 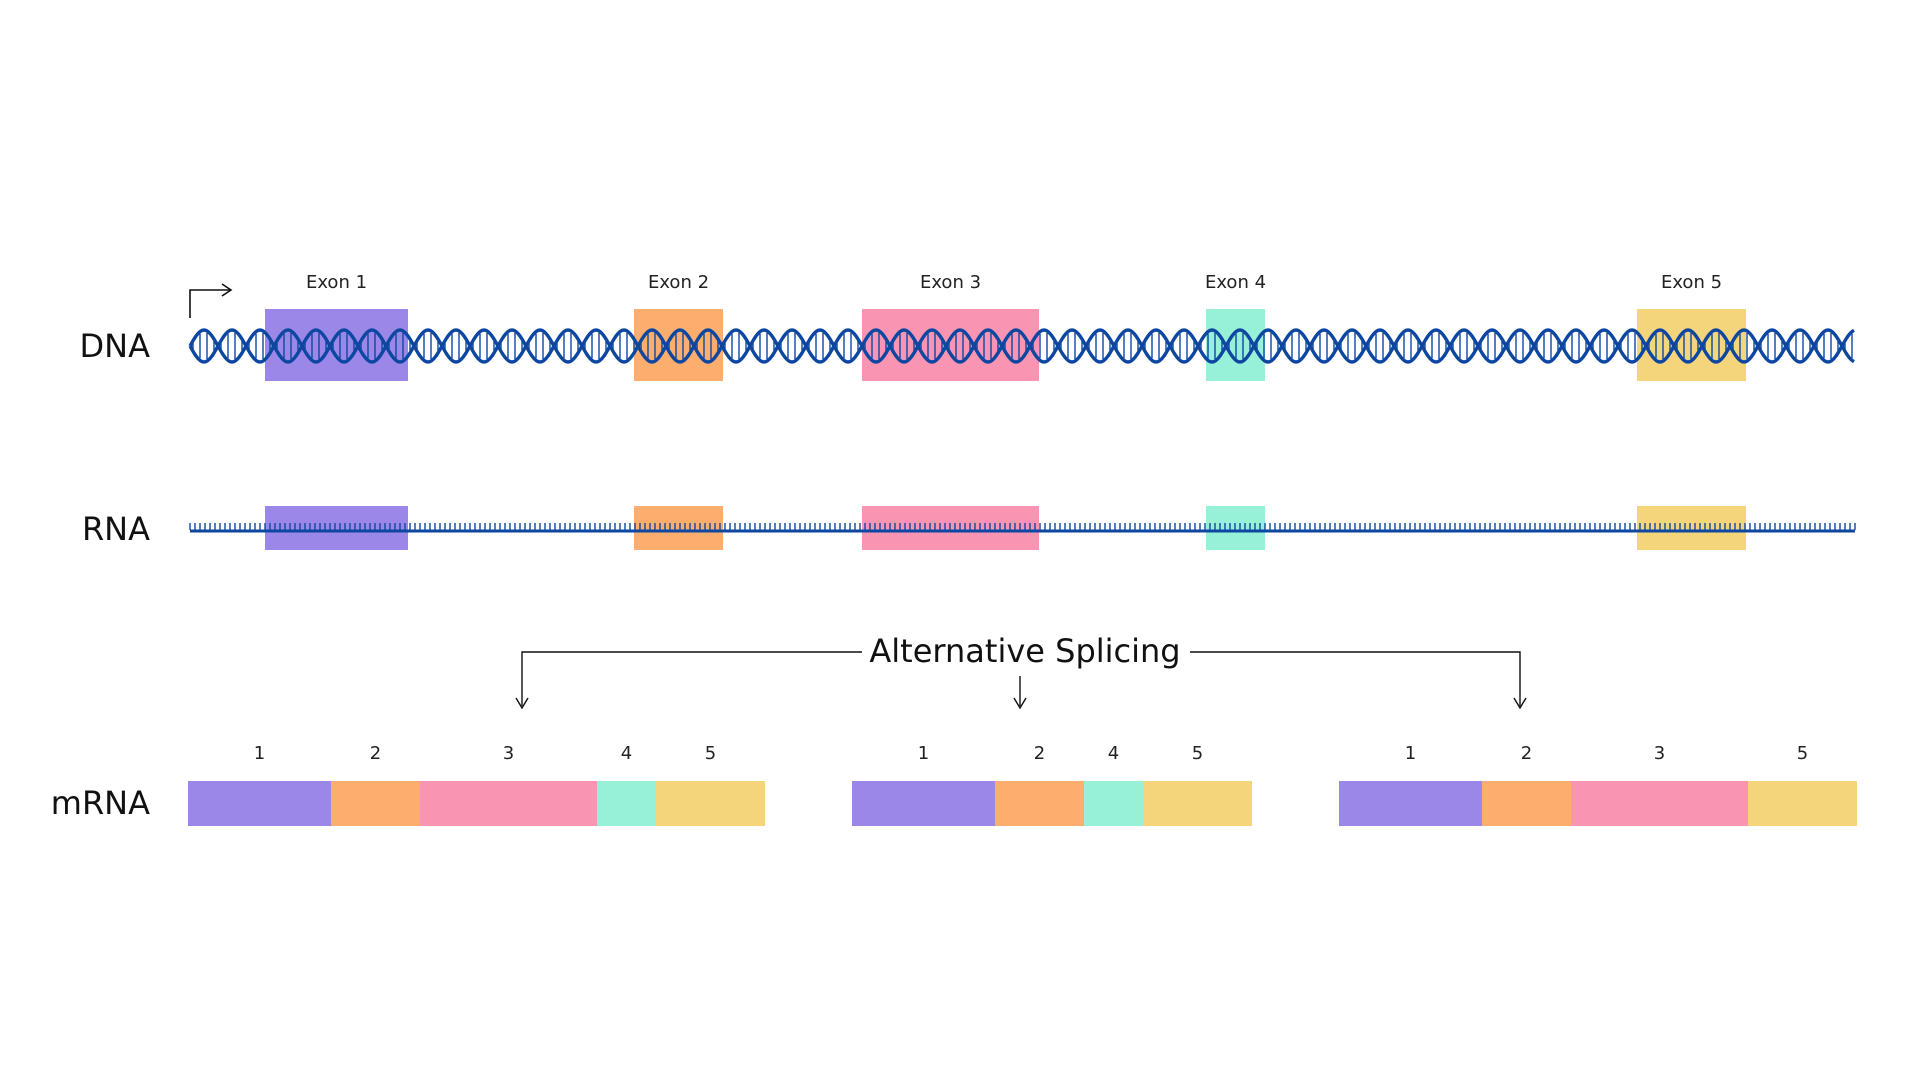 What do you see at coordinates (1520, 703) in the screenshot?
I see `arrow-right-icon` at bounding box center [1520, 703].